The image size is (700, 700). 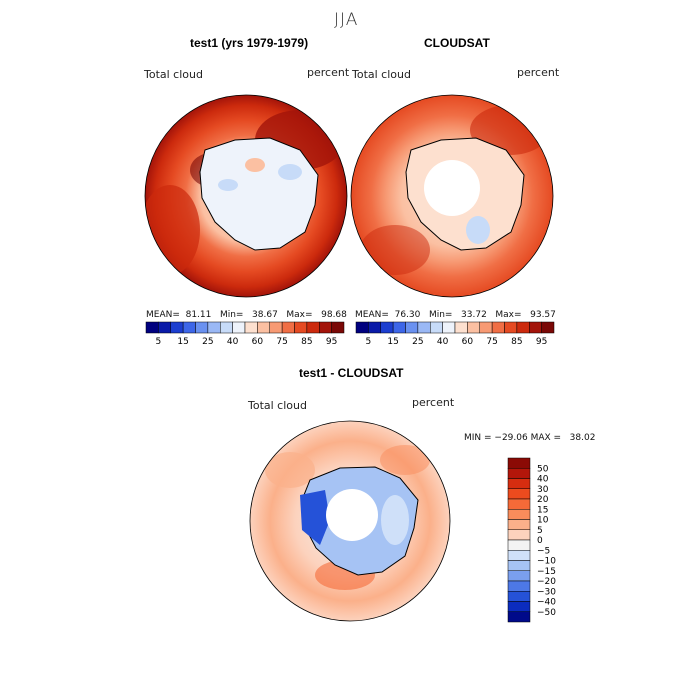 What do you see at coordinates (468, 342) in the screenshot?
I see `colorbar-2-label-4: 60` at bounding box center [468, 342].